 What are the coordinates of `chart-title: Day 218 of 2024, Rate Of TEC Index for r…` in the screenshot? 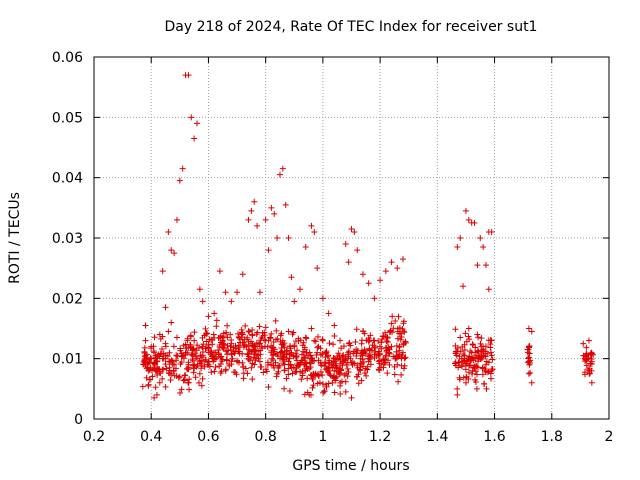 It's located at (351, 27).